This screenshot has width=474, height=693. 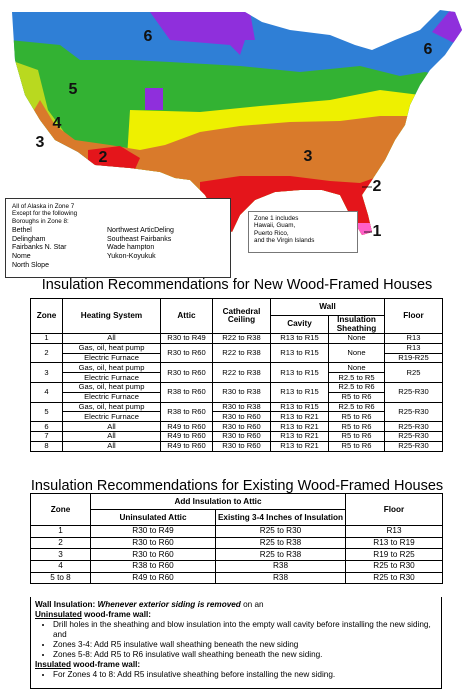 I want to click on borough: Northwest ArticDeling, so click(x=140, y=231).